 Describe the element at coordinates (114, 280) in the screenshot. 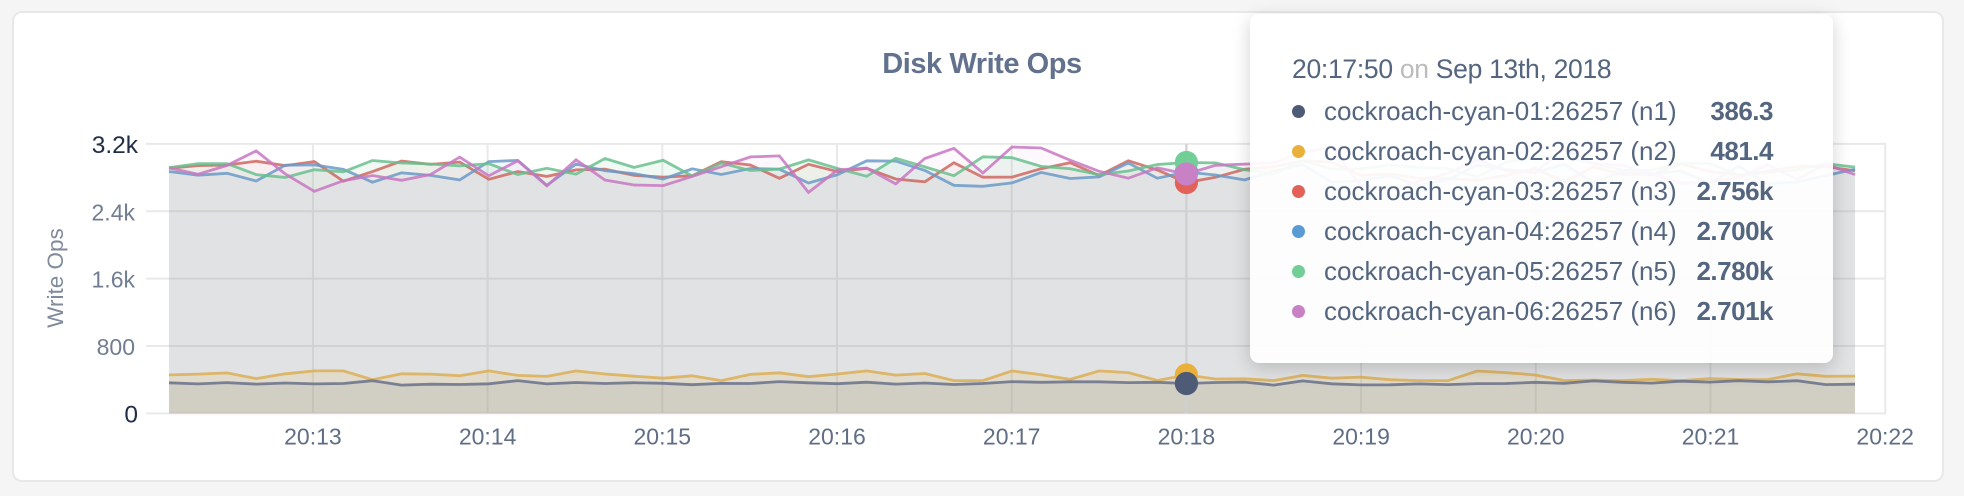

I see `svg-text: 1.6k` at that location.